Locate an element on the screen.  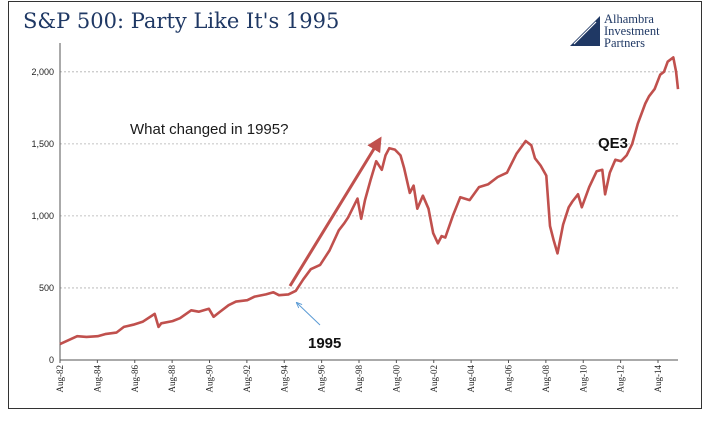
logo-line-2: Investment is located at coordinates (632, 31).